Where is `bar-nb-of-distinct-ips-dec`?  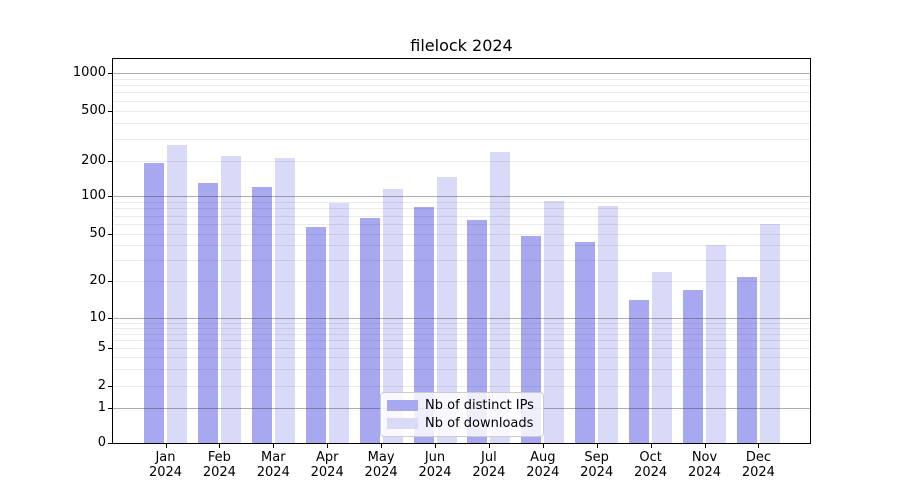 bar-nb-of-distinct-ips-dec is located at coordinates (746, 359).